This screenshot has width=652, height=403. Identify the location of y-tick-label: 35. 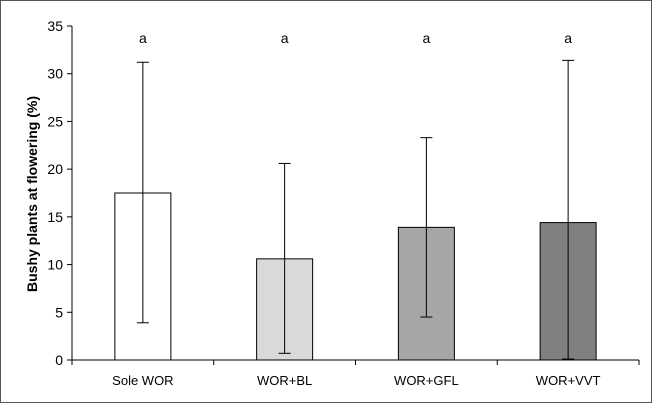
(55, 26).